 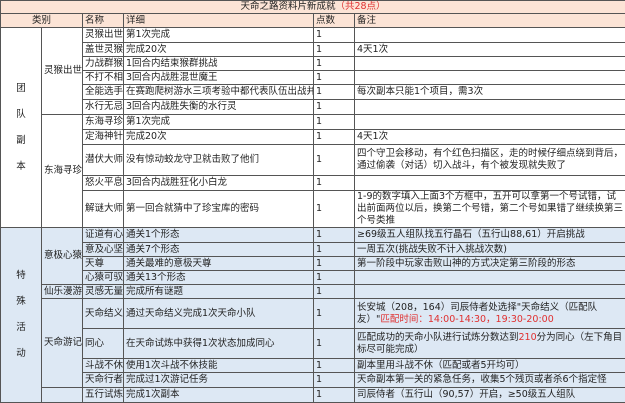 What do you see at coordinates (441, 365) in the screenshot?
I see `note-text: 副本里用斗战不休（匹配或者5开均可）` at bounding box center [441, 365].